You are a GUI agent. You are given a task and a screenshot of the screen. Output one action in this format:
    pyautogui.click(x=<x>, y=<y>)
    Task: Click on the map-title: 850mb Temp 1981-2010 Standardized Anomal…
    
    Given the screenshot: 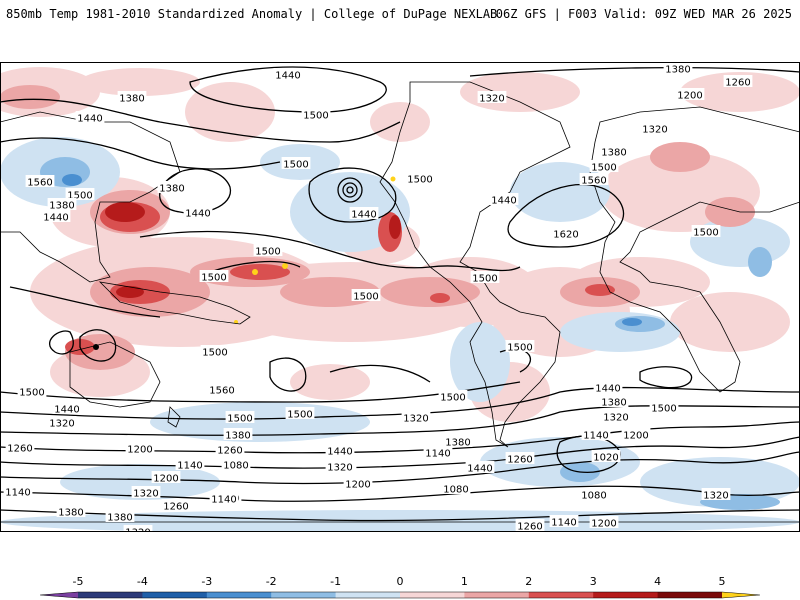 What is the action you would take?
    pyautogui.click(x=252, y=14)
    